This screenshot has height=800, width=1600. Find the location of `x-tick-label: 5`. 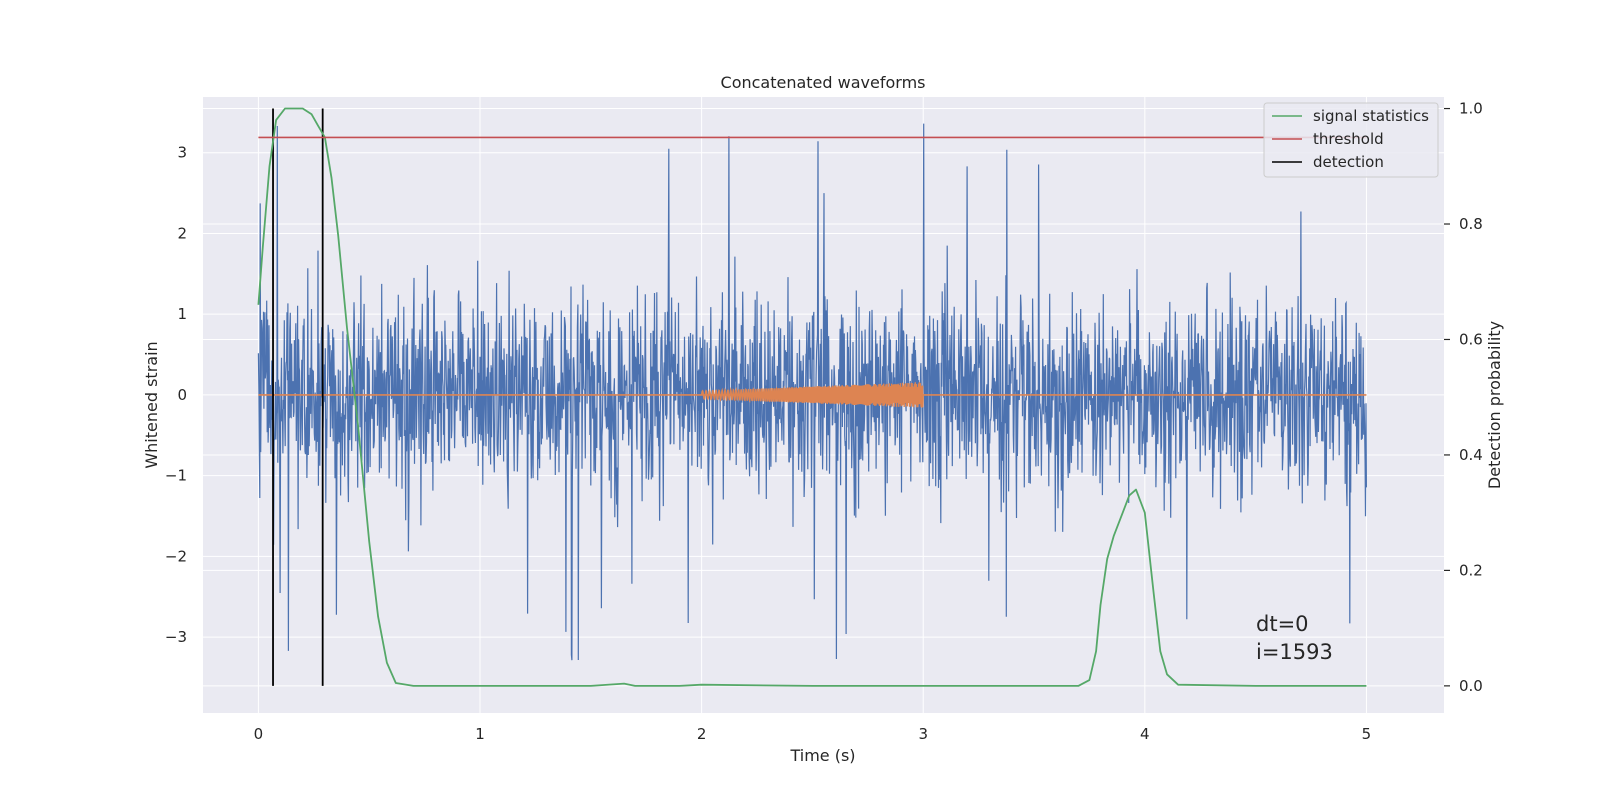

x-tick-label: 5 is located at coordinates (1367, 734).